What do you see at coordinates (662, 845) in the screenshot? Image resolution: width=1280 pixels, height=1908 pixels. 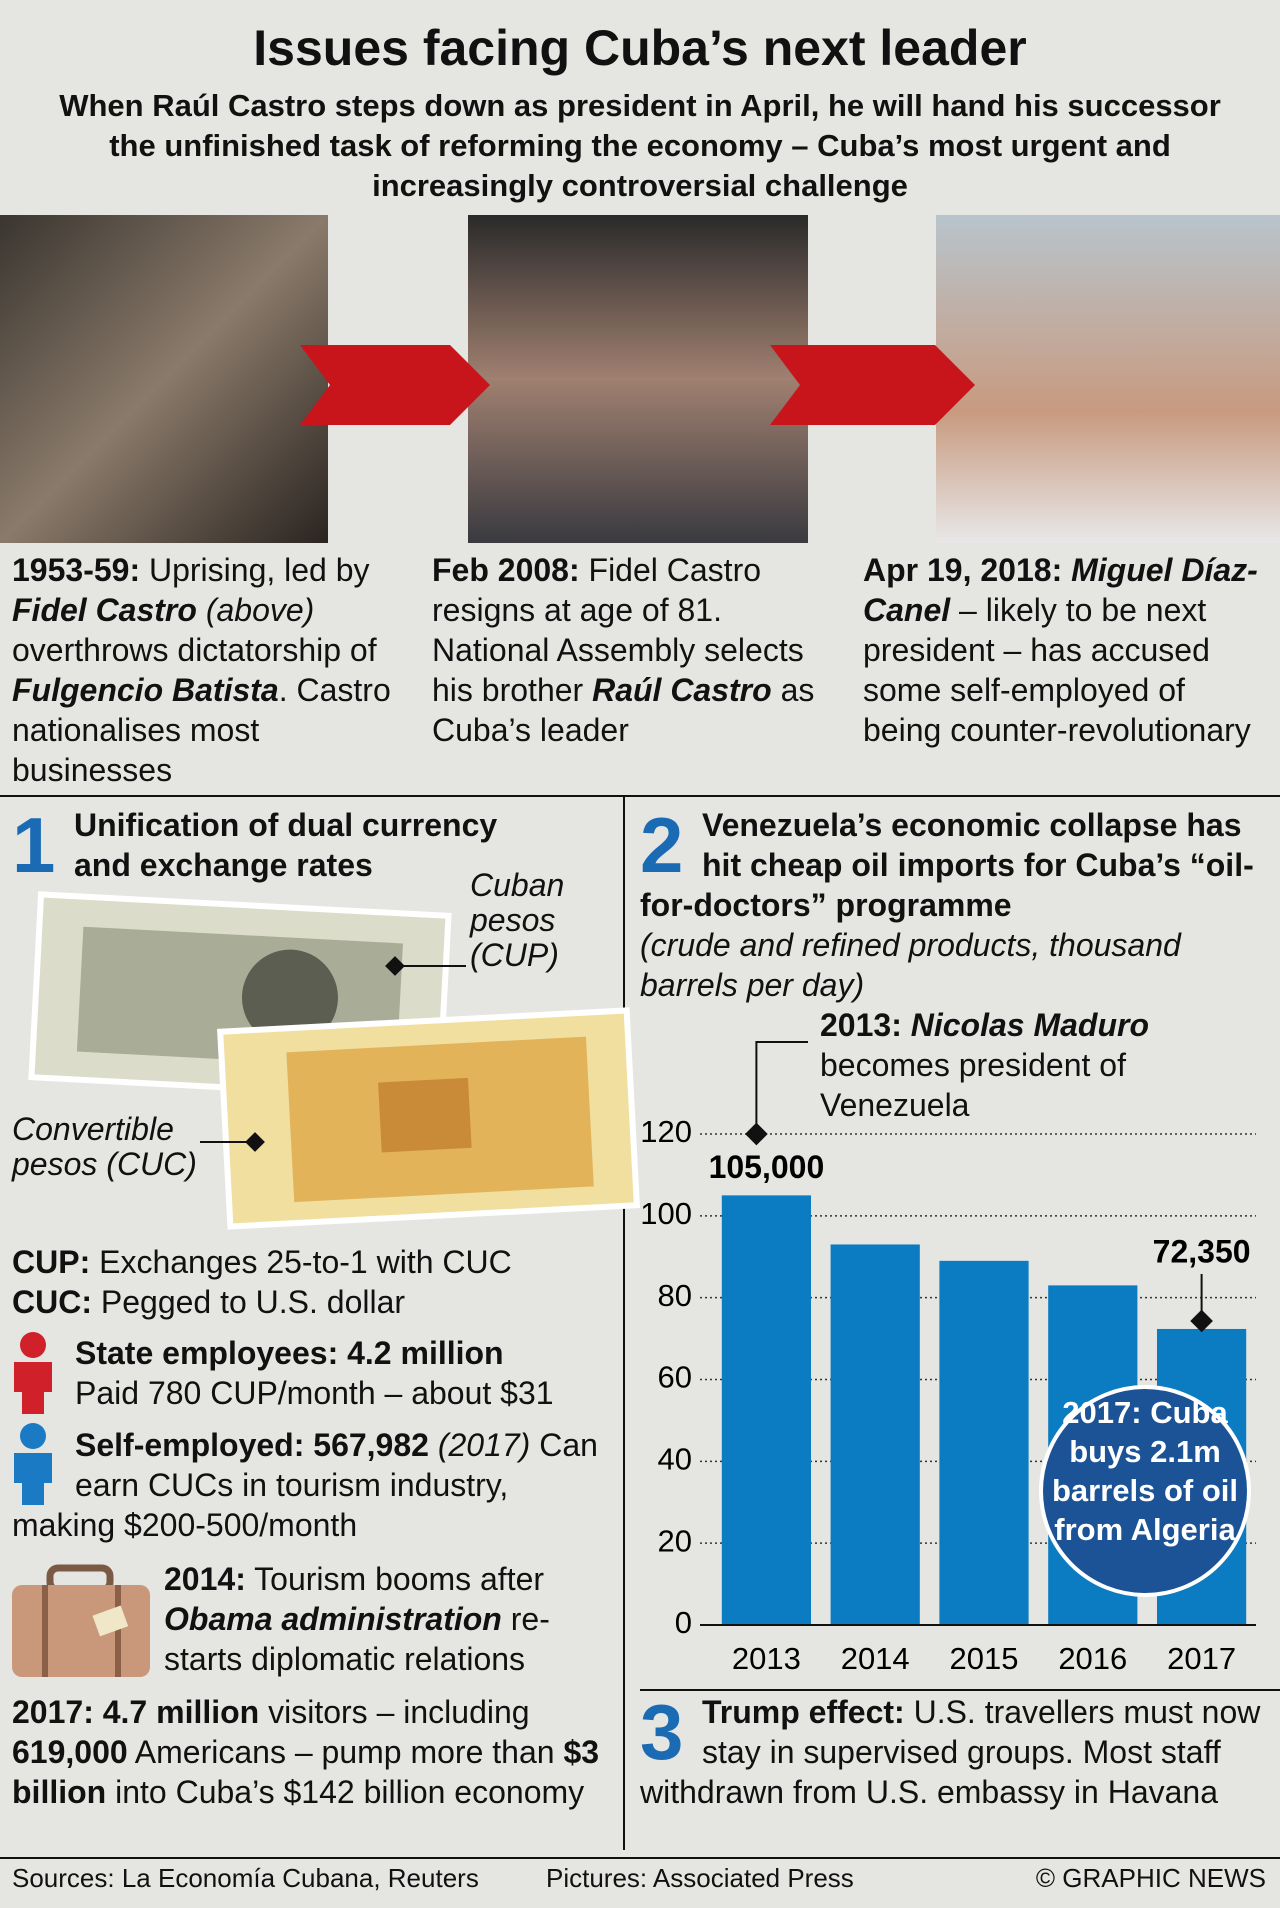 I see `section-number: 2` at bounding box center [662, 845].